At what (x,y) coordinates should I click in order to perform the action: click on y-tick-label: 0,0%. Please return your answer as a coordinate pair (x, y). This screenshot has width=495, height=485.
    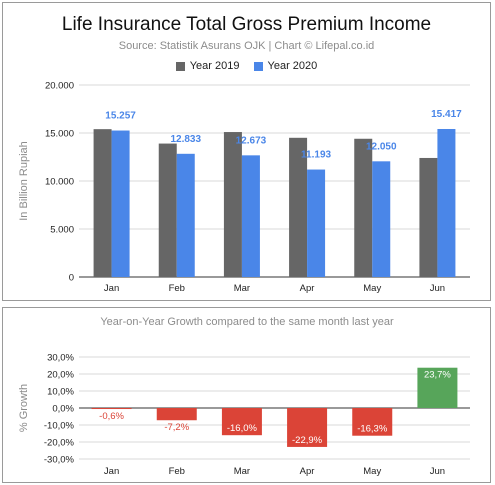
    Looking at the image, I should click on (63, 409).